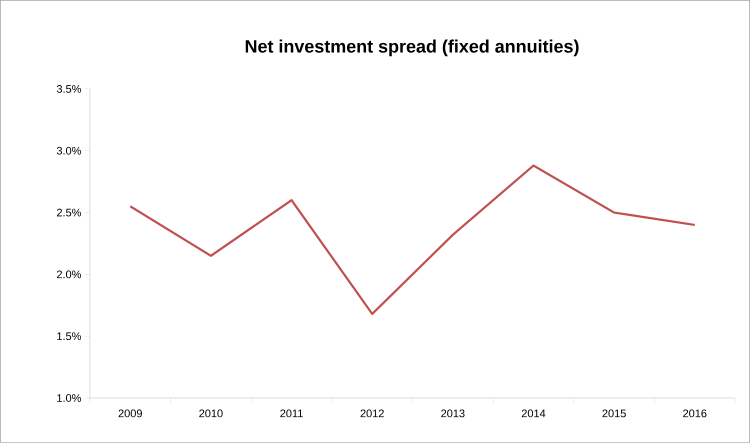 This screenshot has height=443, width=750. I want to click on y-tick-label: 2.5%, so click(69, 212).